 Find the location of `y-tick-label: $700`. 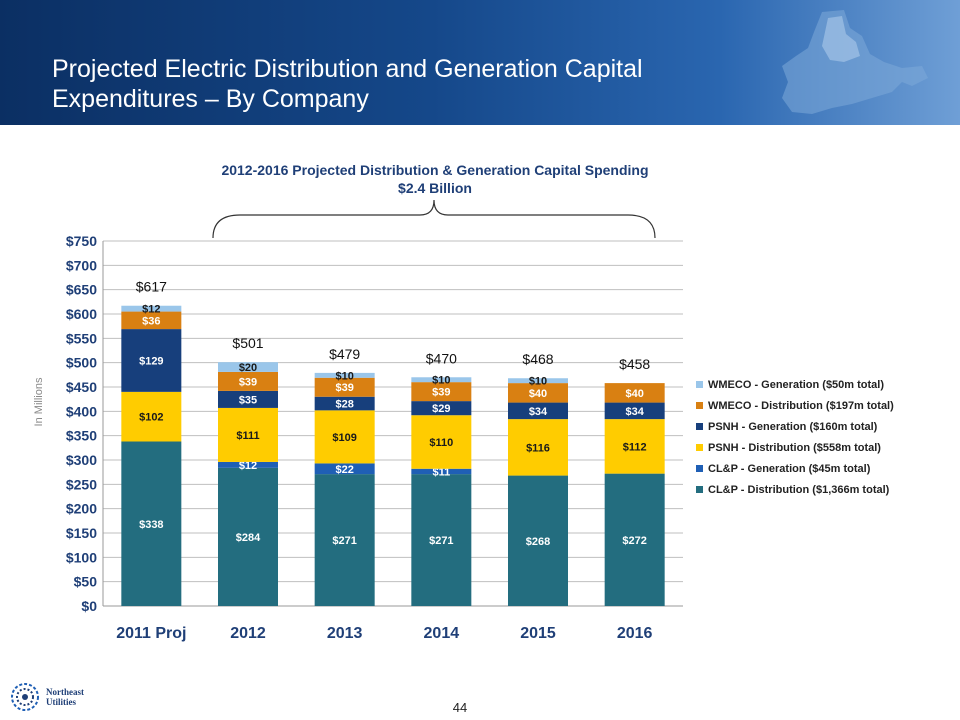

y-tick-label: $700 is located at coordinates (81, 265).